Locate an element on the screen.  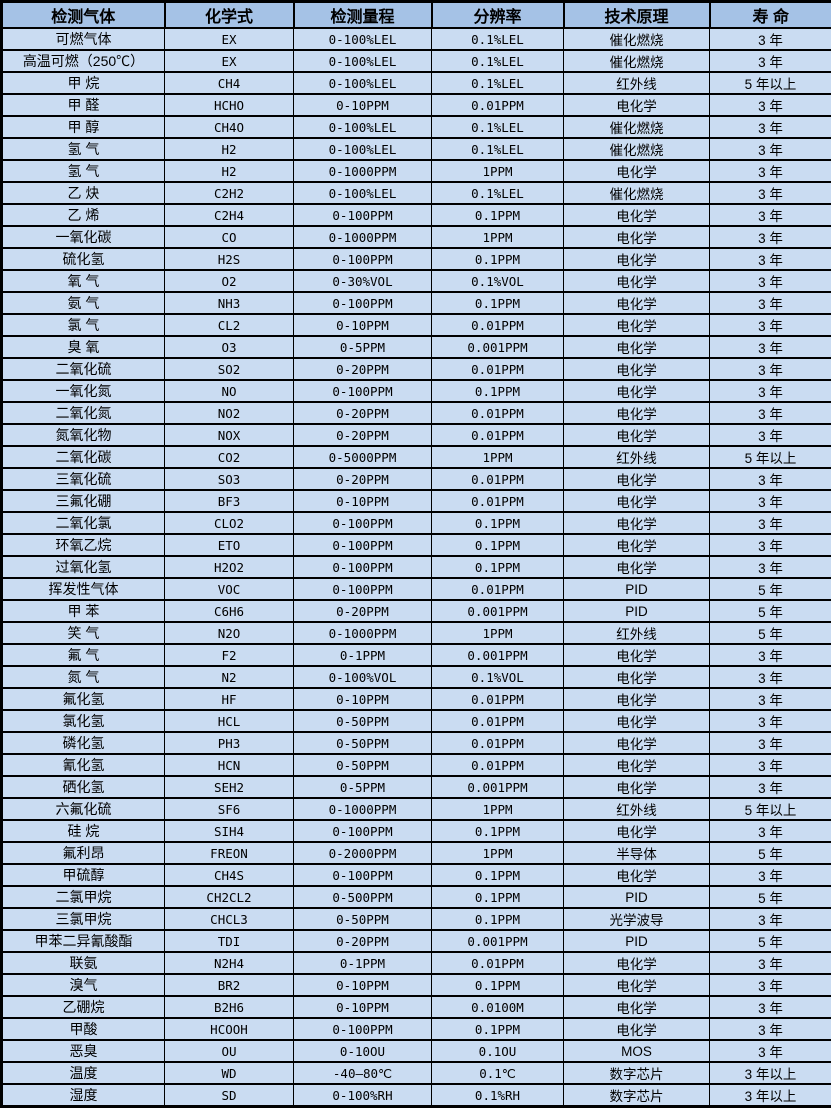
cell-formula: C2H2 is located at coordinates (229, 193).